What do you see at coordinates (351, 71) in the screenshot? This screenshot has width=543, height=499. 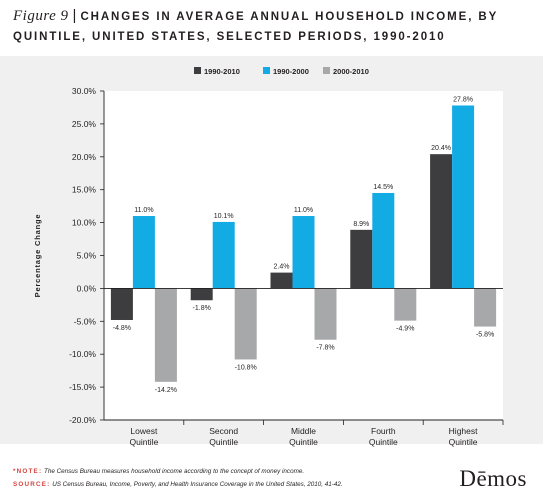 I see `legend-label: 2000-2010` at bounding box center [351, 71].